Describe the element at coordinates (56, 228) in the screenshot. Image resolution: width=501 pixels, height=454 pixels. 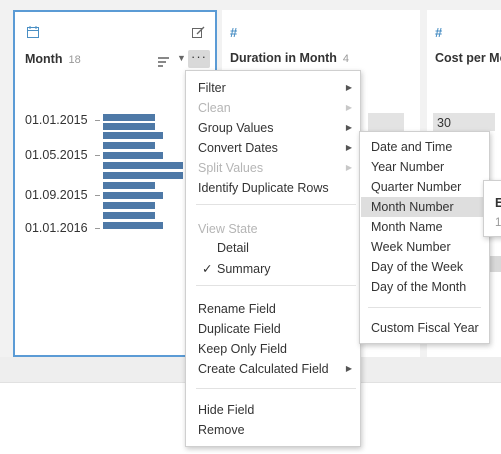
I see `axis-label: 01.01.2016` at that location.